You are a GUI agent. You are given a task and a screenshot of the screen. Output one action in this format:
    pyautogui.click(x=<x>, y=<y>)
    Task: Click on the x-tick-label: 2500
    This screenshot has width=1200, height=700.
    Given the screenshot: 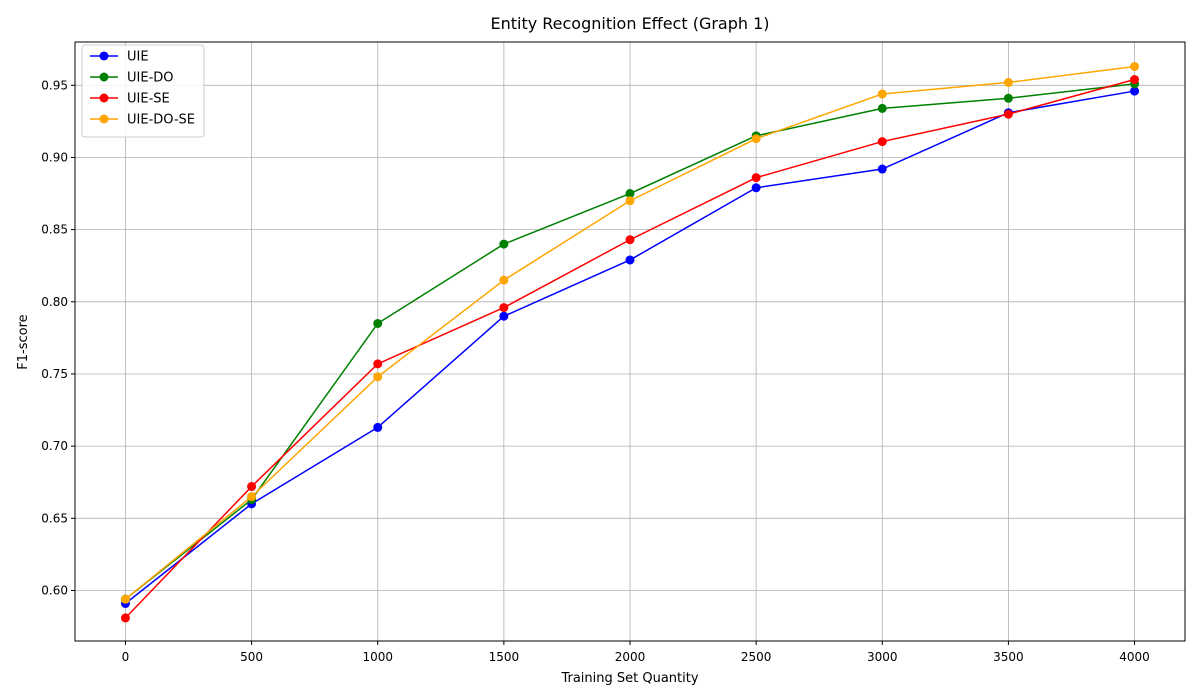 What is the action you would take?
    pyautogui.click(x=756, y=657)
    